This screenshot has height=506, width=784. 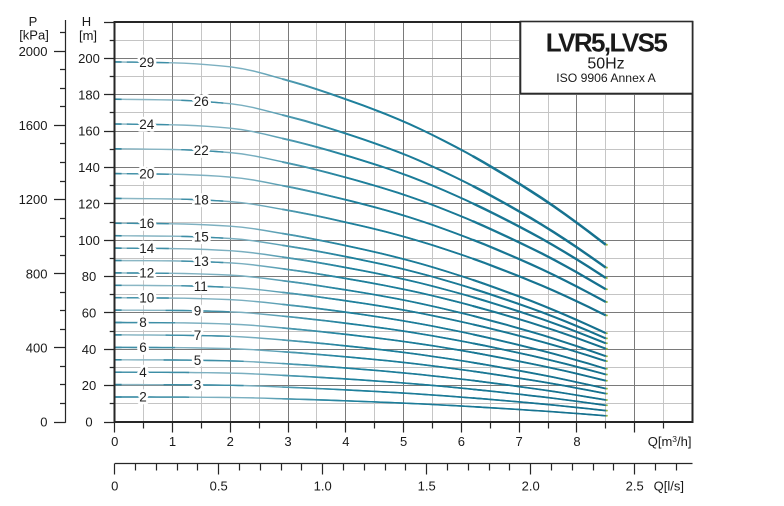 What do you see at coordinates (146, 62) in the screenshot?
I see `svg-text: 29` at bounding box center [146, 62].